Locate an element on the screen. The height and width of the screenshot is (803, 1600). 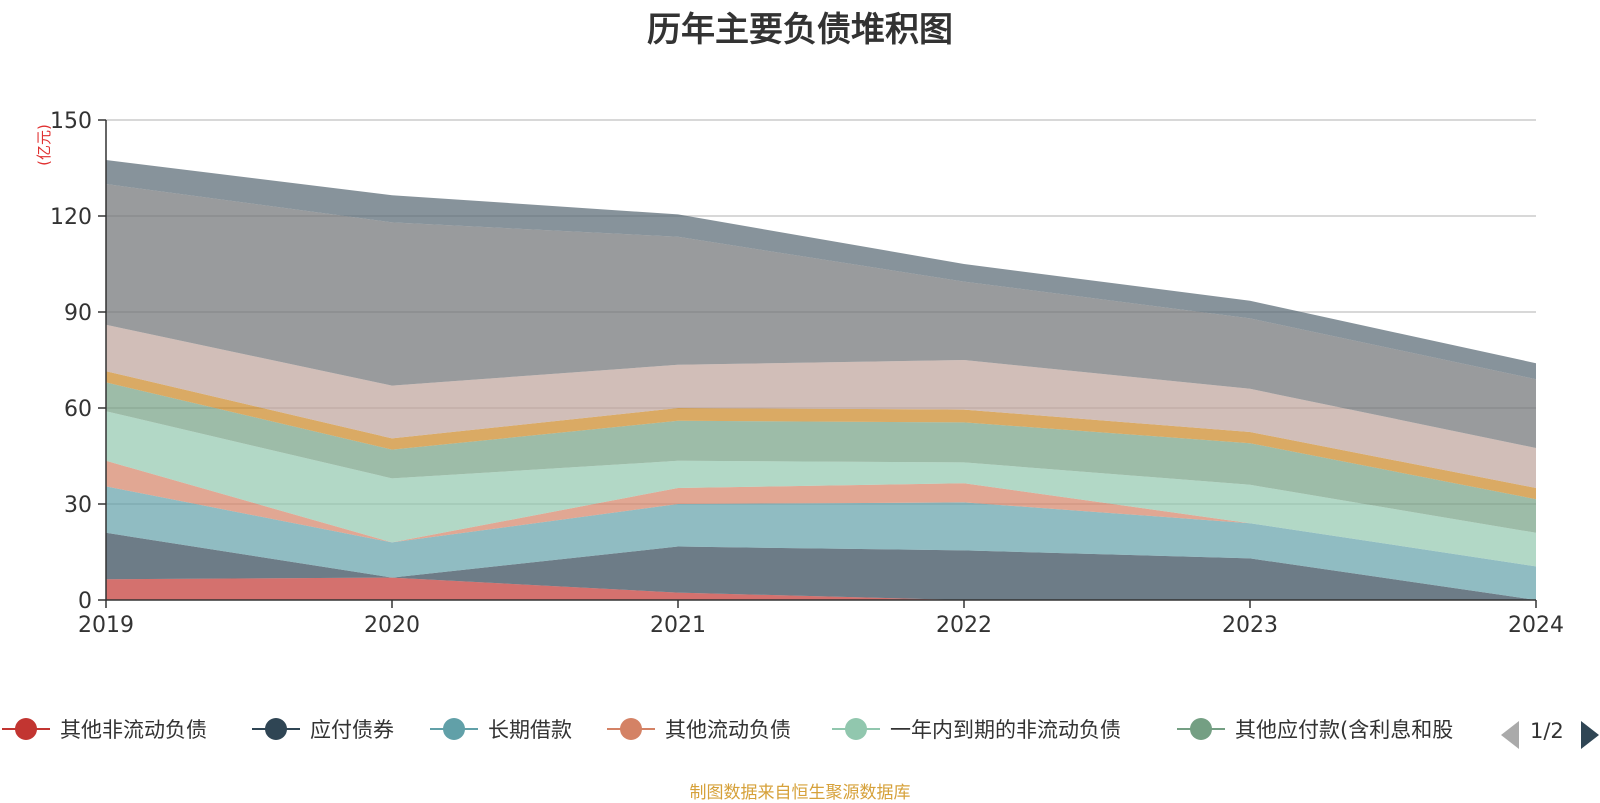
x-tick-label: 2021 is located at coordinates (678, 625).